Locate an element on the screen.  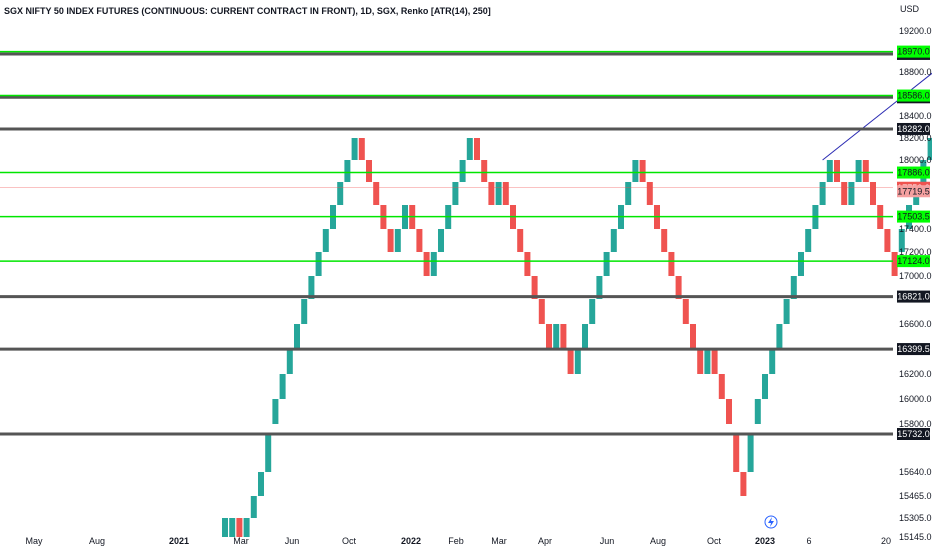
svg-text: 15732.0 is located at coordinates (913, 434).